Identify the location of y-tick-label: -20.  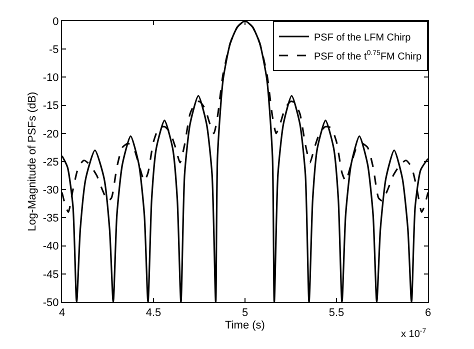
(50, 134).